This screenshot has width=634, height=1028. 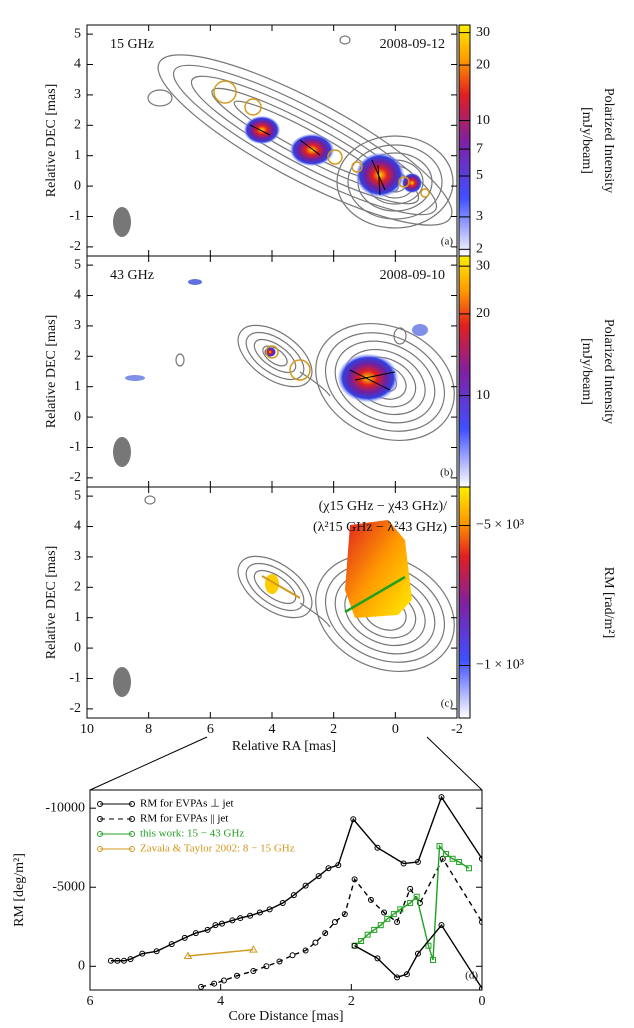 What do you see at coordinates (479, 148) in the screenshot?
I see `colorbar-tick-label: 7` at bounding box center [479, 148].